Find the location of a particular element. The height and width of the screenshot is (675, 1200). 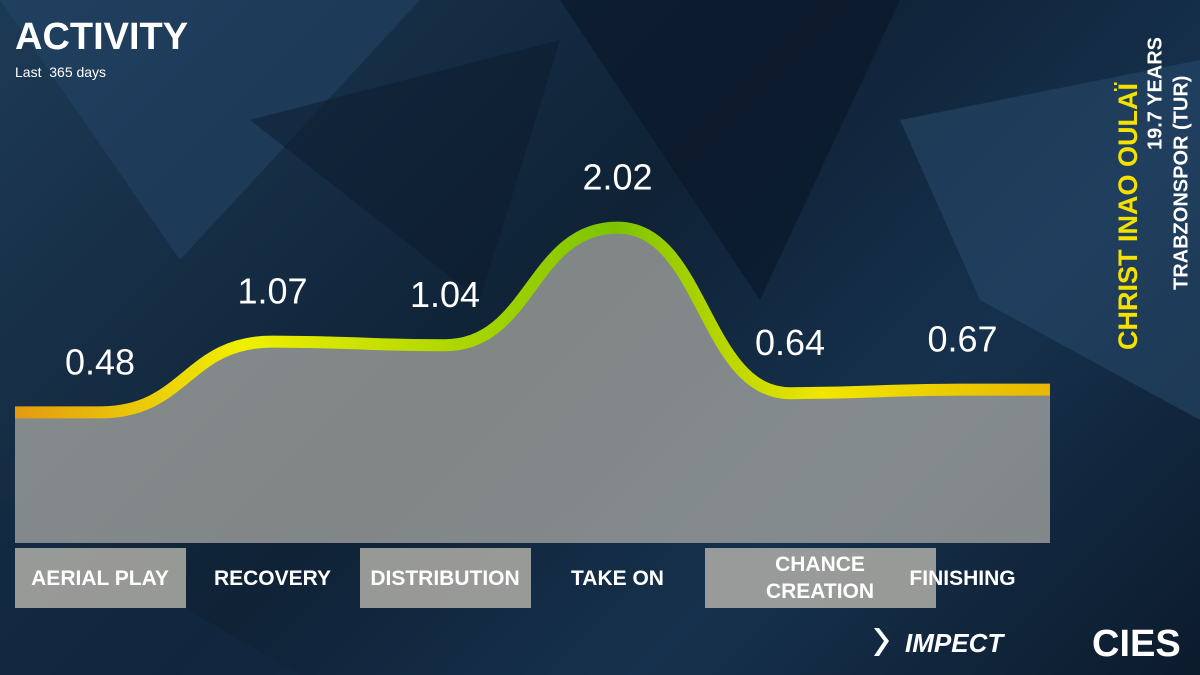

subtitle: Last 365 days is located at coordinates (61, 72).